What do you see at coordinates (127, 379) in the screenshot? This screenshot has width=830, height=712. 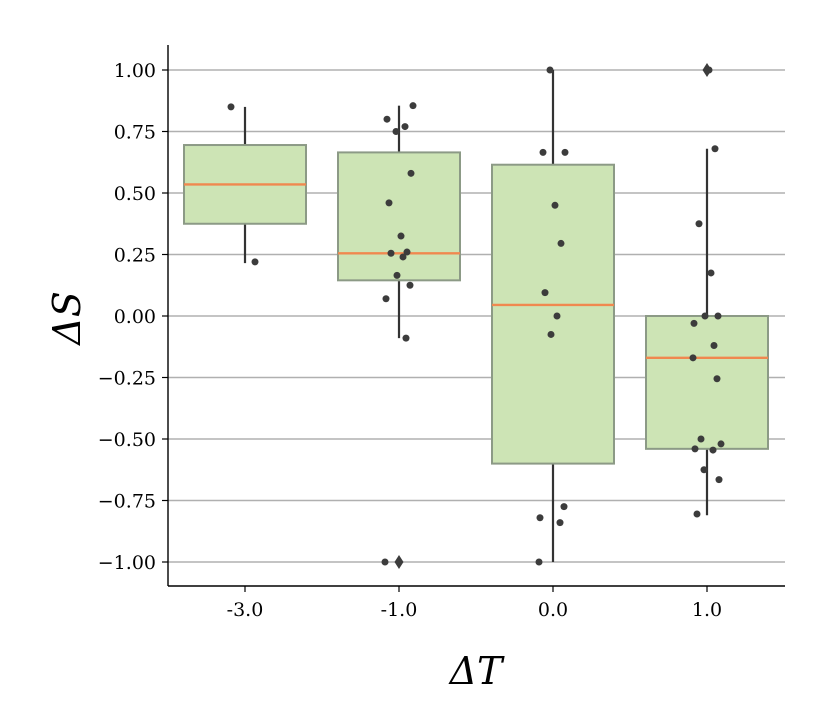 I see `y-tick-label: −0.25` at bounding box center [127, 379].